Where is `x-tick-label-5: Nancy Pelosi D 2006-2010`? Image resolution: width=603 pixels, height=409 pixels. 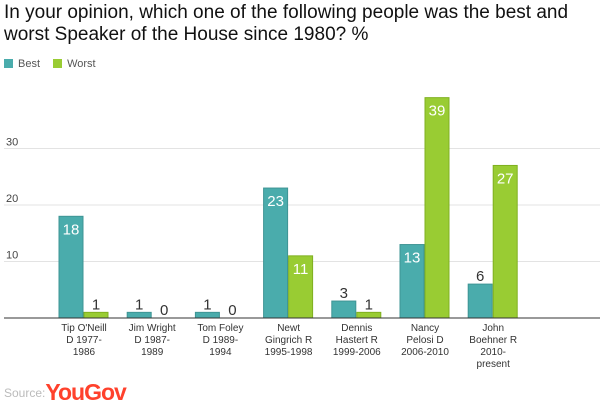 x-tick-label-5: Nancy Pelosi D 2006-2010 is located at coordinates (425, 340).